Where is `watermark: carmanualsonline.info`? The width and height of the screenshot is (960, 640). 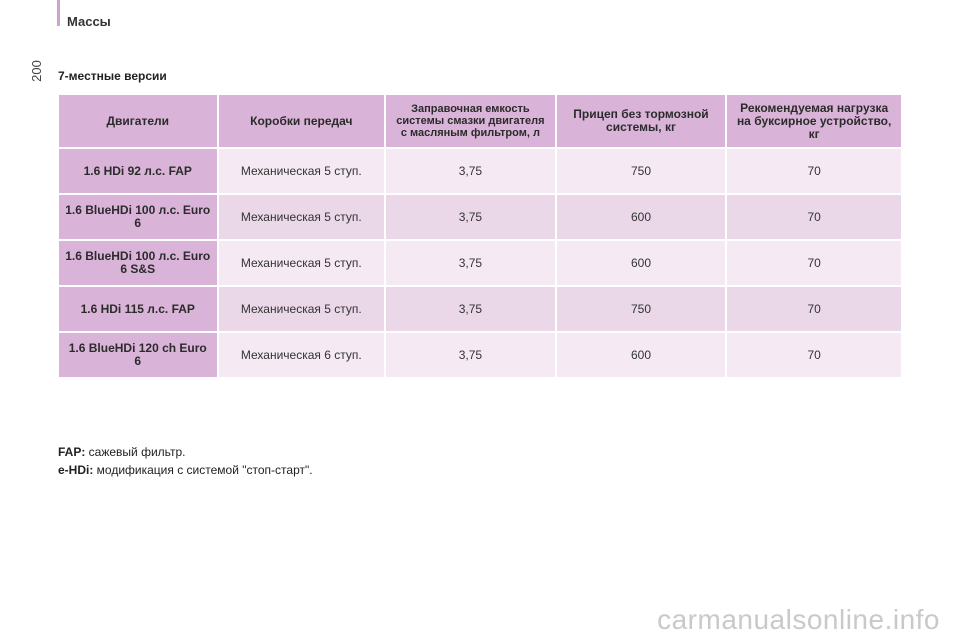 watermark: carmanualsonline.info is located at coordinates (798, 619).